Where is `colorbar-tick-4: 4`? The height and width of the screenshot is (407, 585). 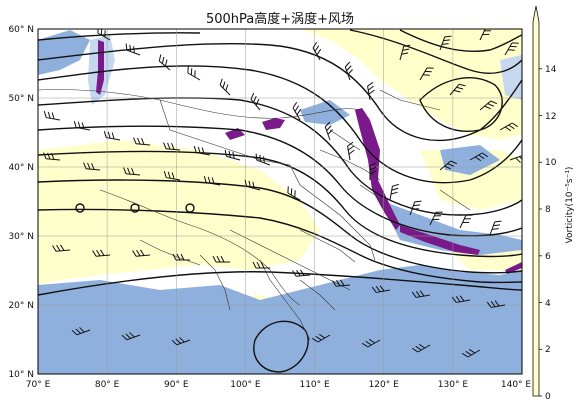
colorbar-tick-4: 4 is located at coordinates (548, 304).